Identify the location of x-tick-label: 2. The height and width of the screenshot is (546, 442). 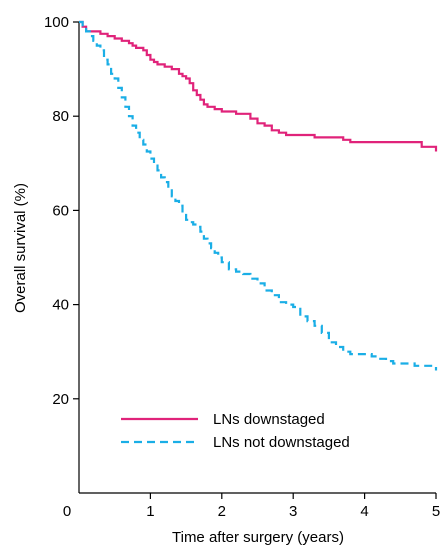
(222, 511).